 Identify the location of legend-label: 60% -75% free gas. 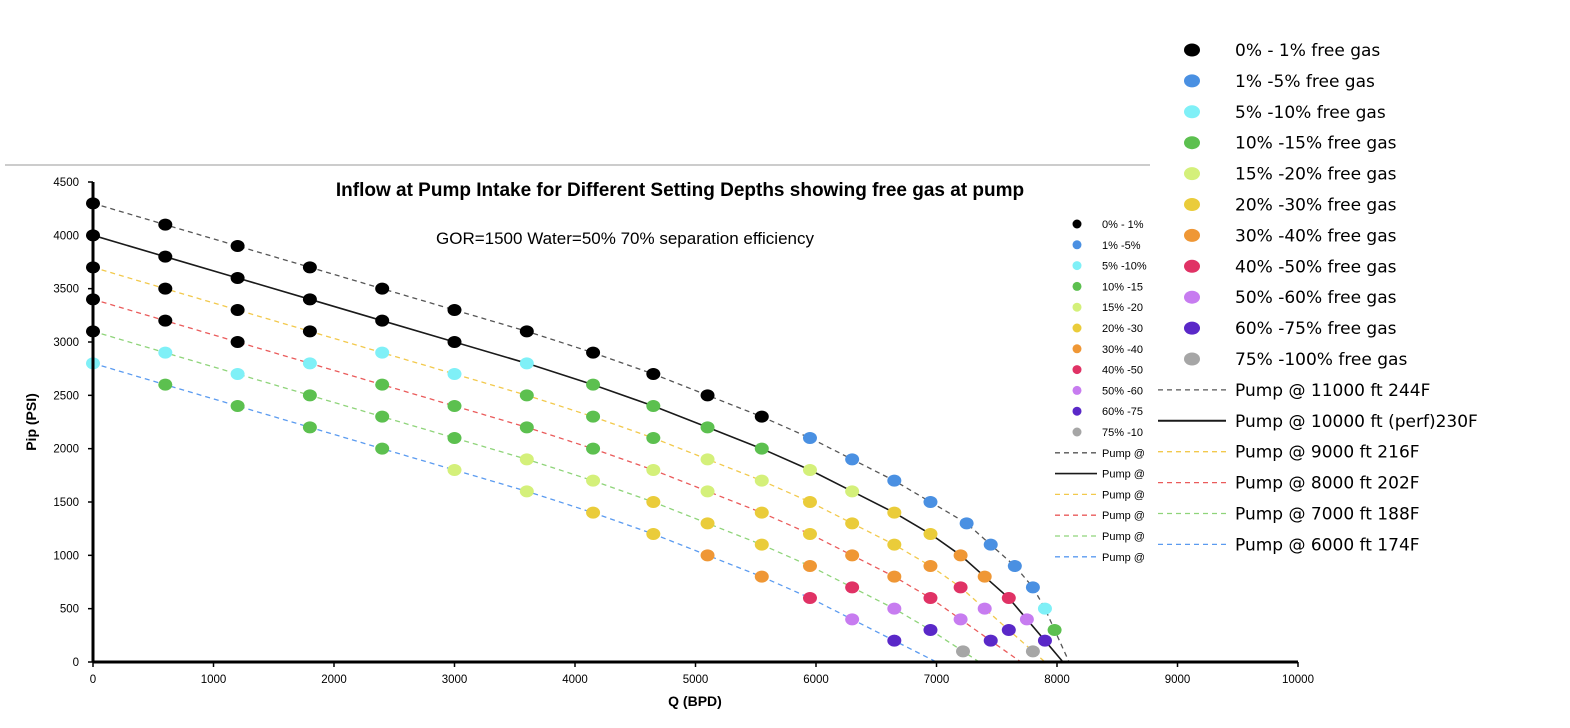
(1316, 329).